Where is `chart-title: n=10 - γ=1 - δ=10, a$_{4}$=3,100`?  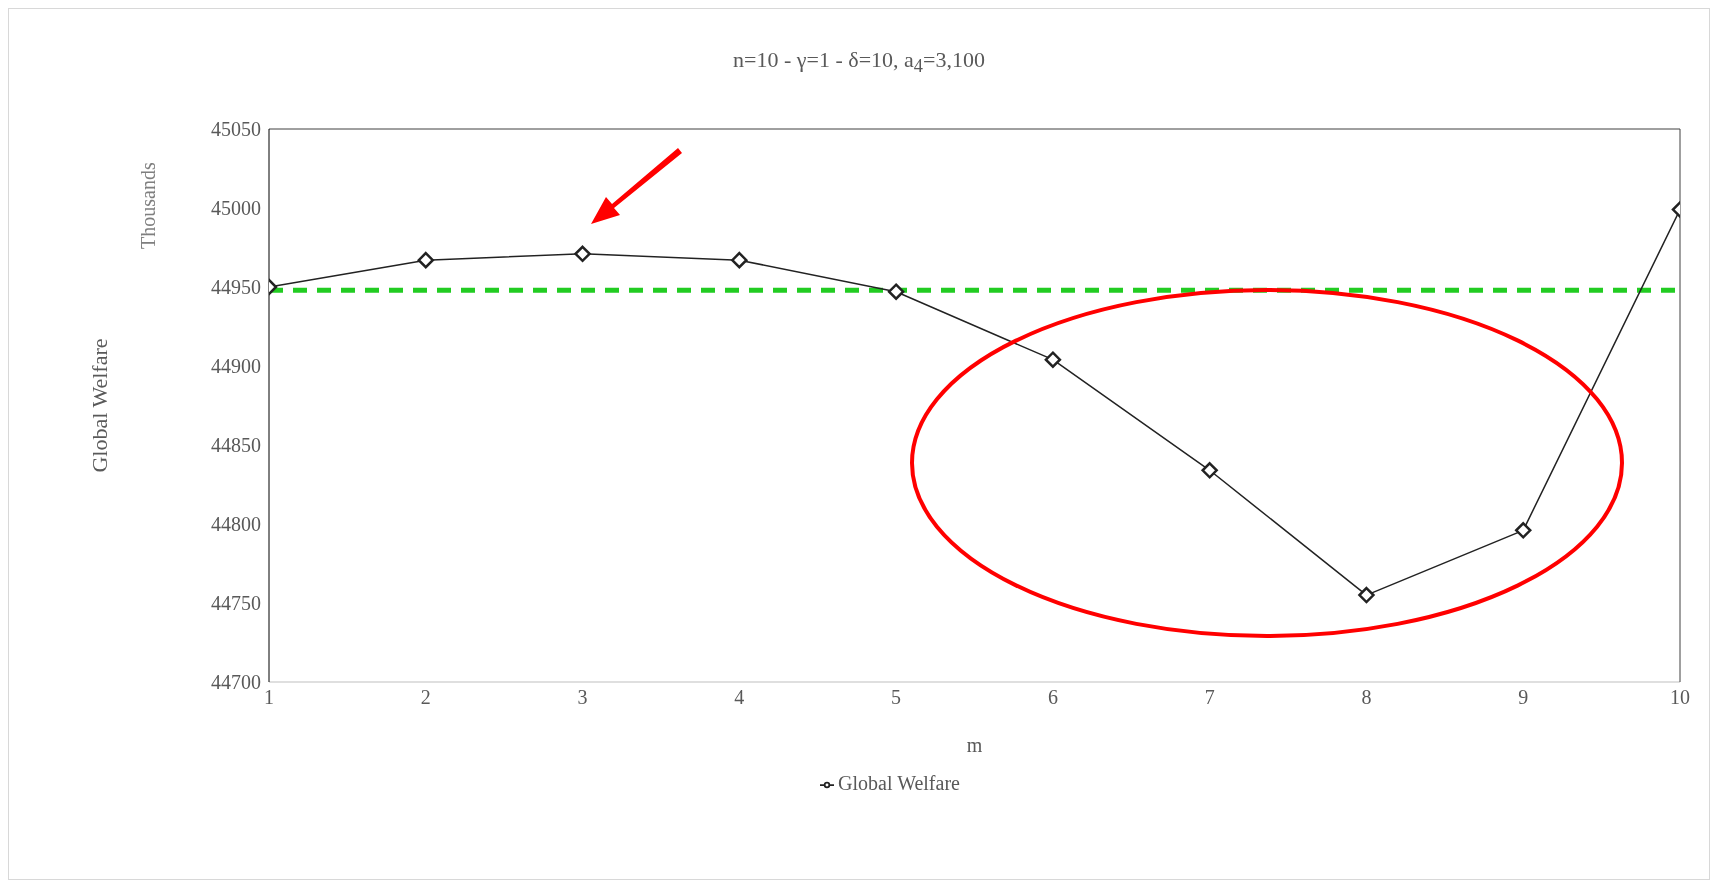 chart-title: n=10 - γ=1 - δ=10, a$_{4}$=3,100 is located at coordinates (859, 62).